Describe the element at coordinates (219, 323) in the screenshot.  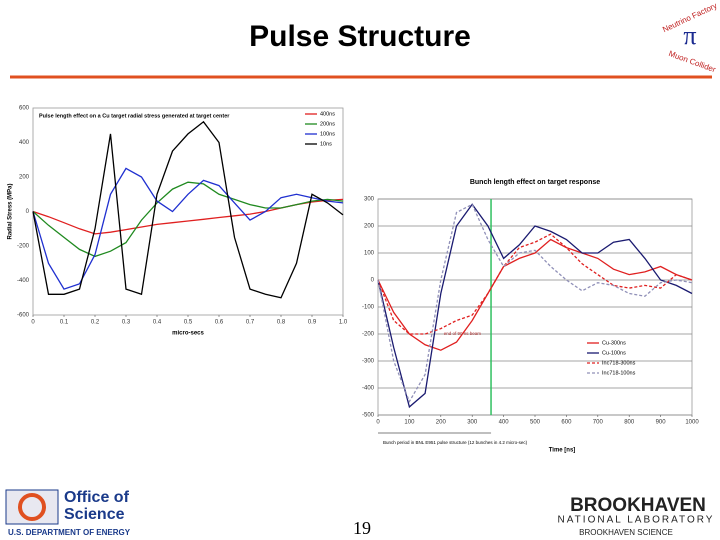
I see `x-tick-label: 0.6` at that location.